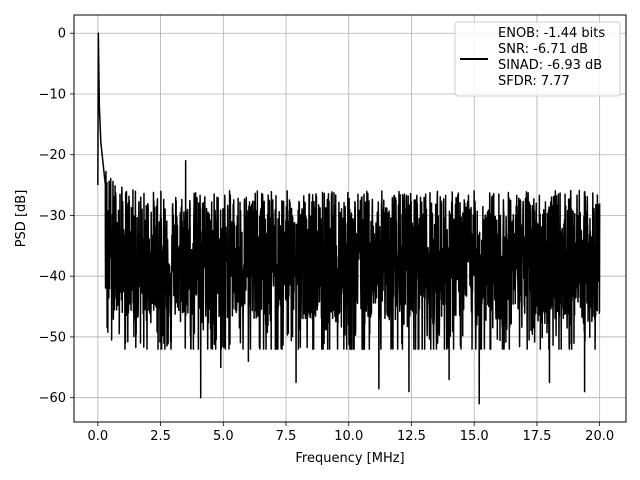 The height and width of the screenshot is (480, 640). What do you see at coordinates (160, 436) in the screenshot?
I see `x-tick-label: 2.5` at bounding box center [160, 436].